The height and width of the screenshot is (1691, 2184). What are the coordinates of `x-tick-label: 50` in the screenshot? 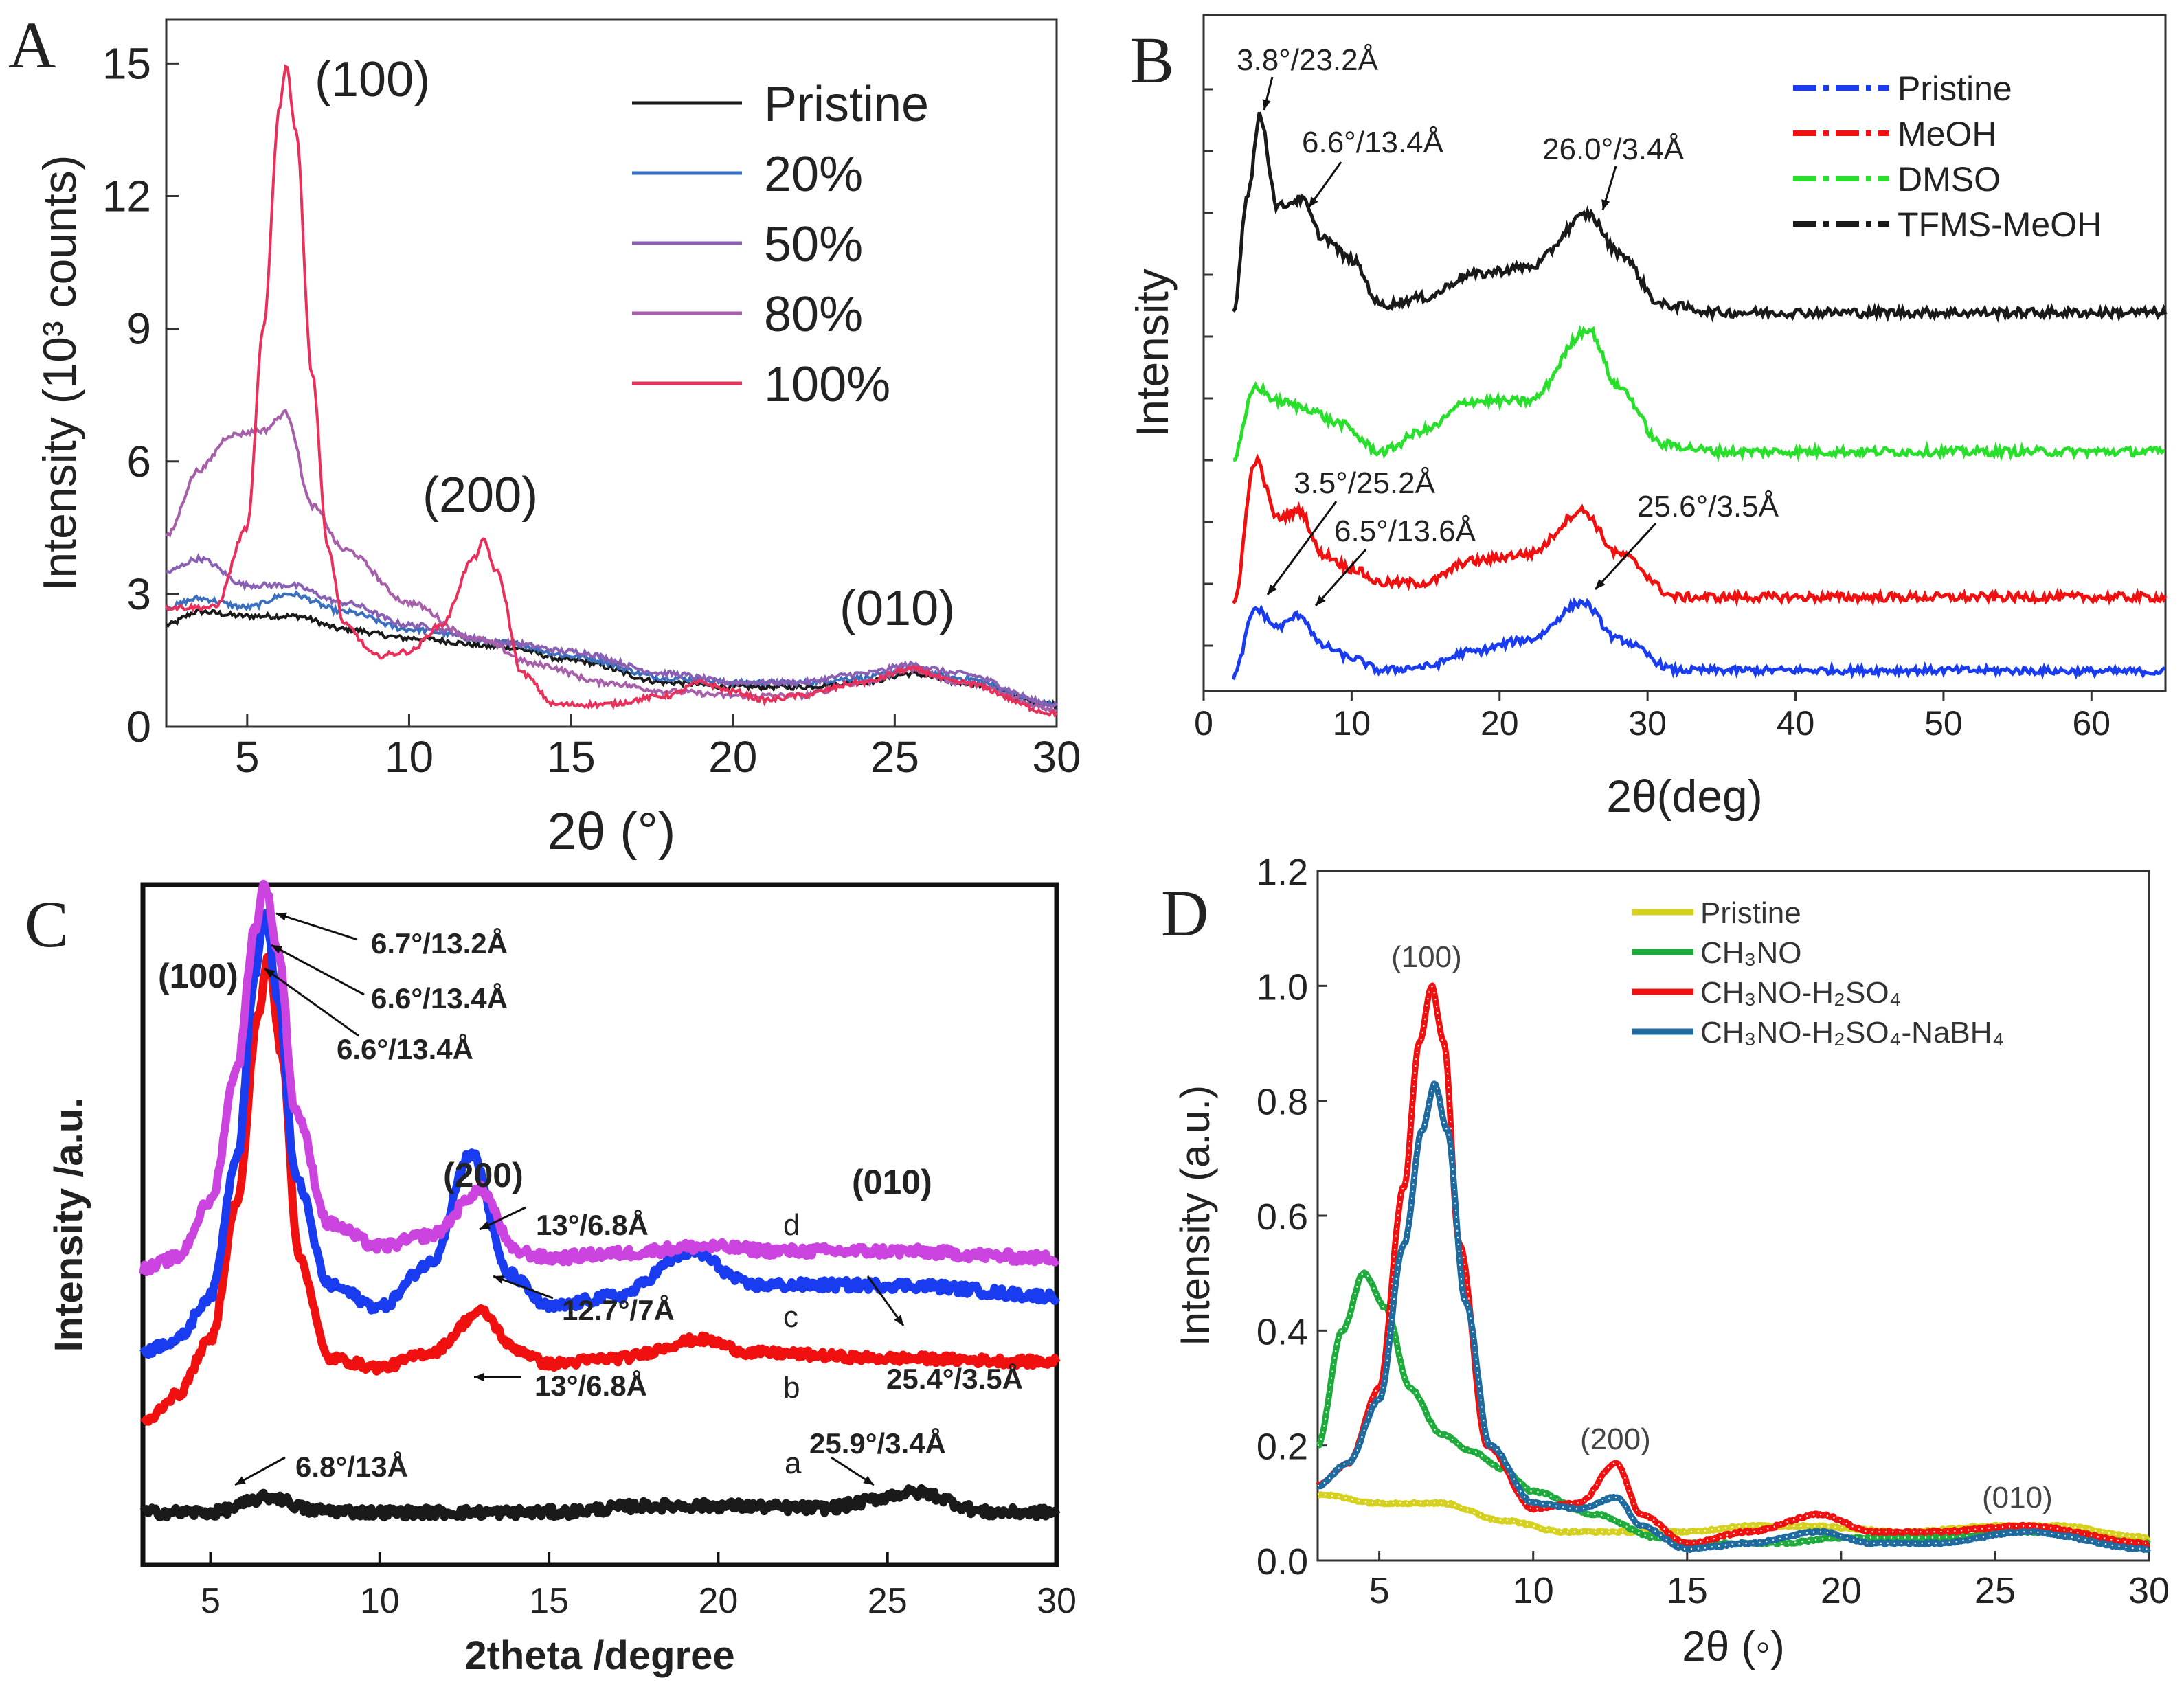 It's located at (1944, 723).